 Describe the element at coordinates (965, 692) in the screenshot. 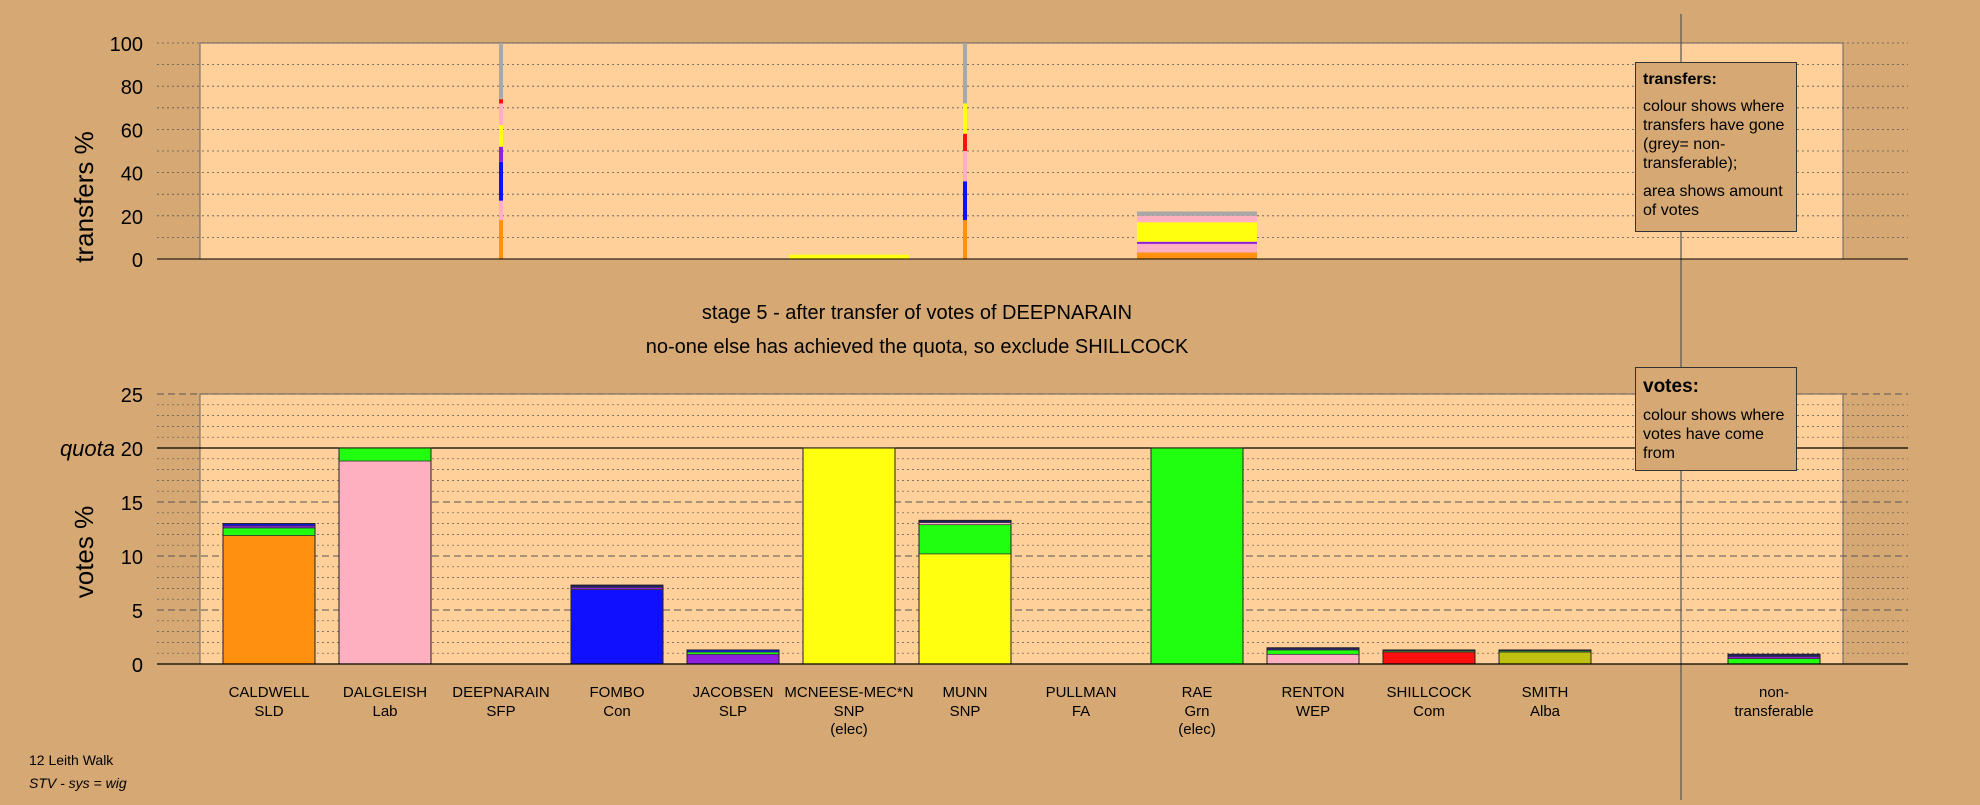

I see `candidate-name: MUNN` at that location.